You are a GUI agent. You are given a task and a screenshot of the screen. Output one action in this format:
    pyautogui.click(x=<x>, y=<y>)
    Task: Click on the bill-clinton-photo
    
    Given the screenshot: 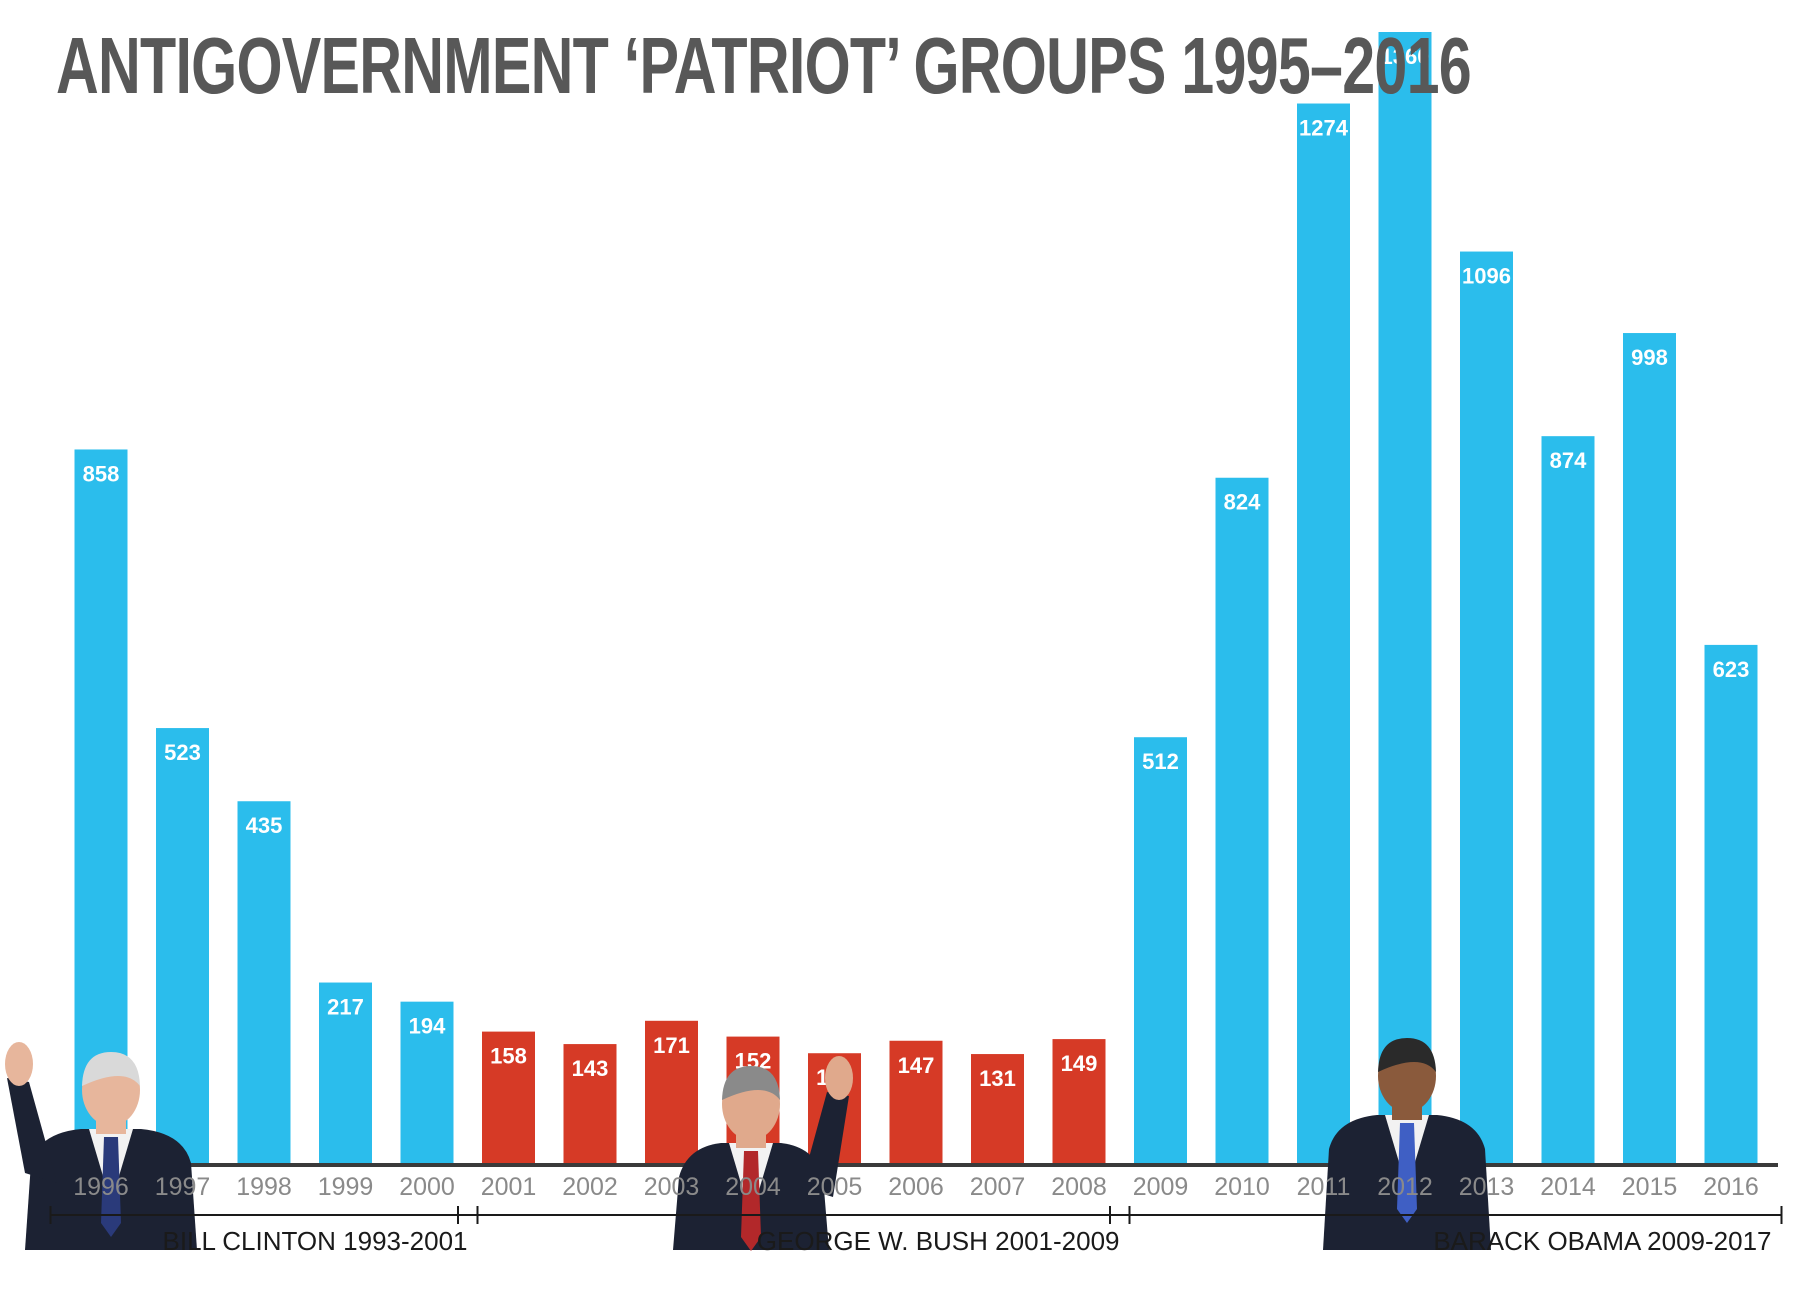 What is the action you would take?
    pyautogui.click(x=101, y=1146)
    